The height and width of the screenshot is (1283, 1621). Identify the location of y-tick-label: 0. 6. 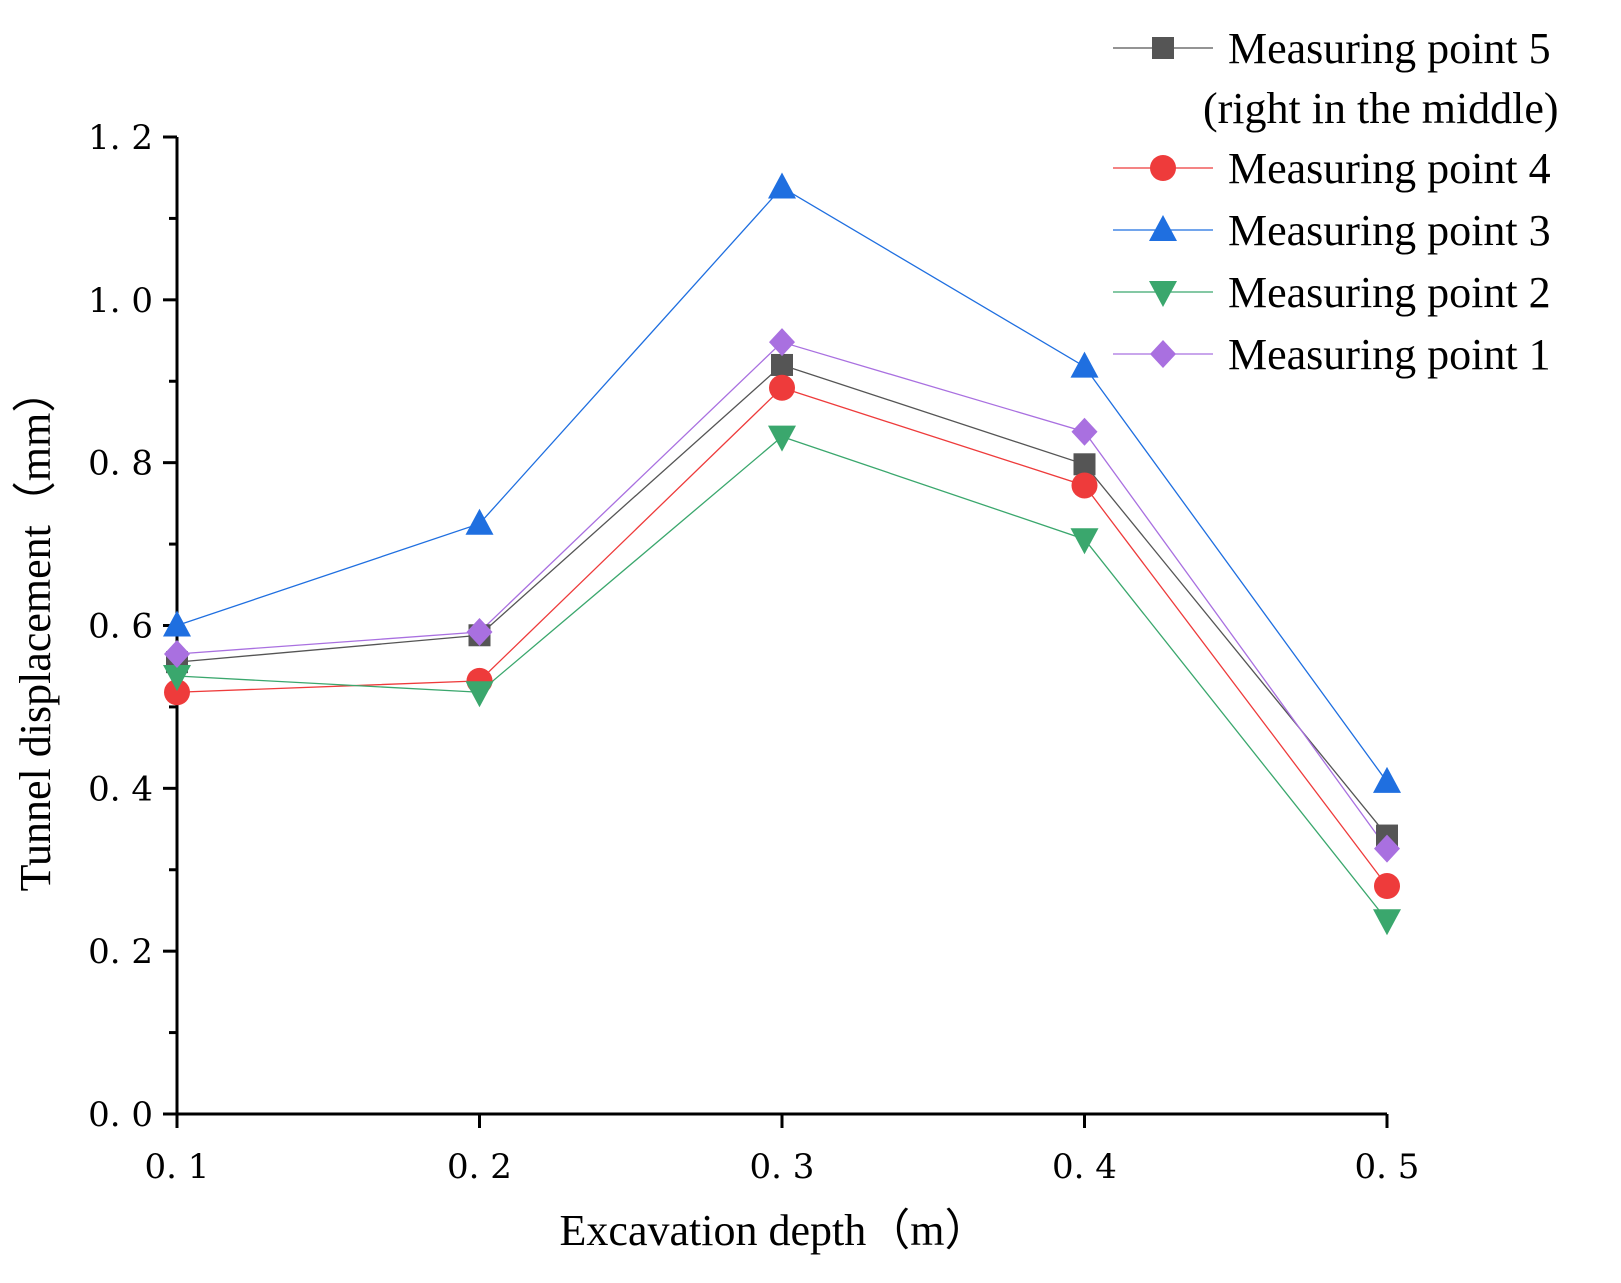
(120, 627).